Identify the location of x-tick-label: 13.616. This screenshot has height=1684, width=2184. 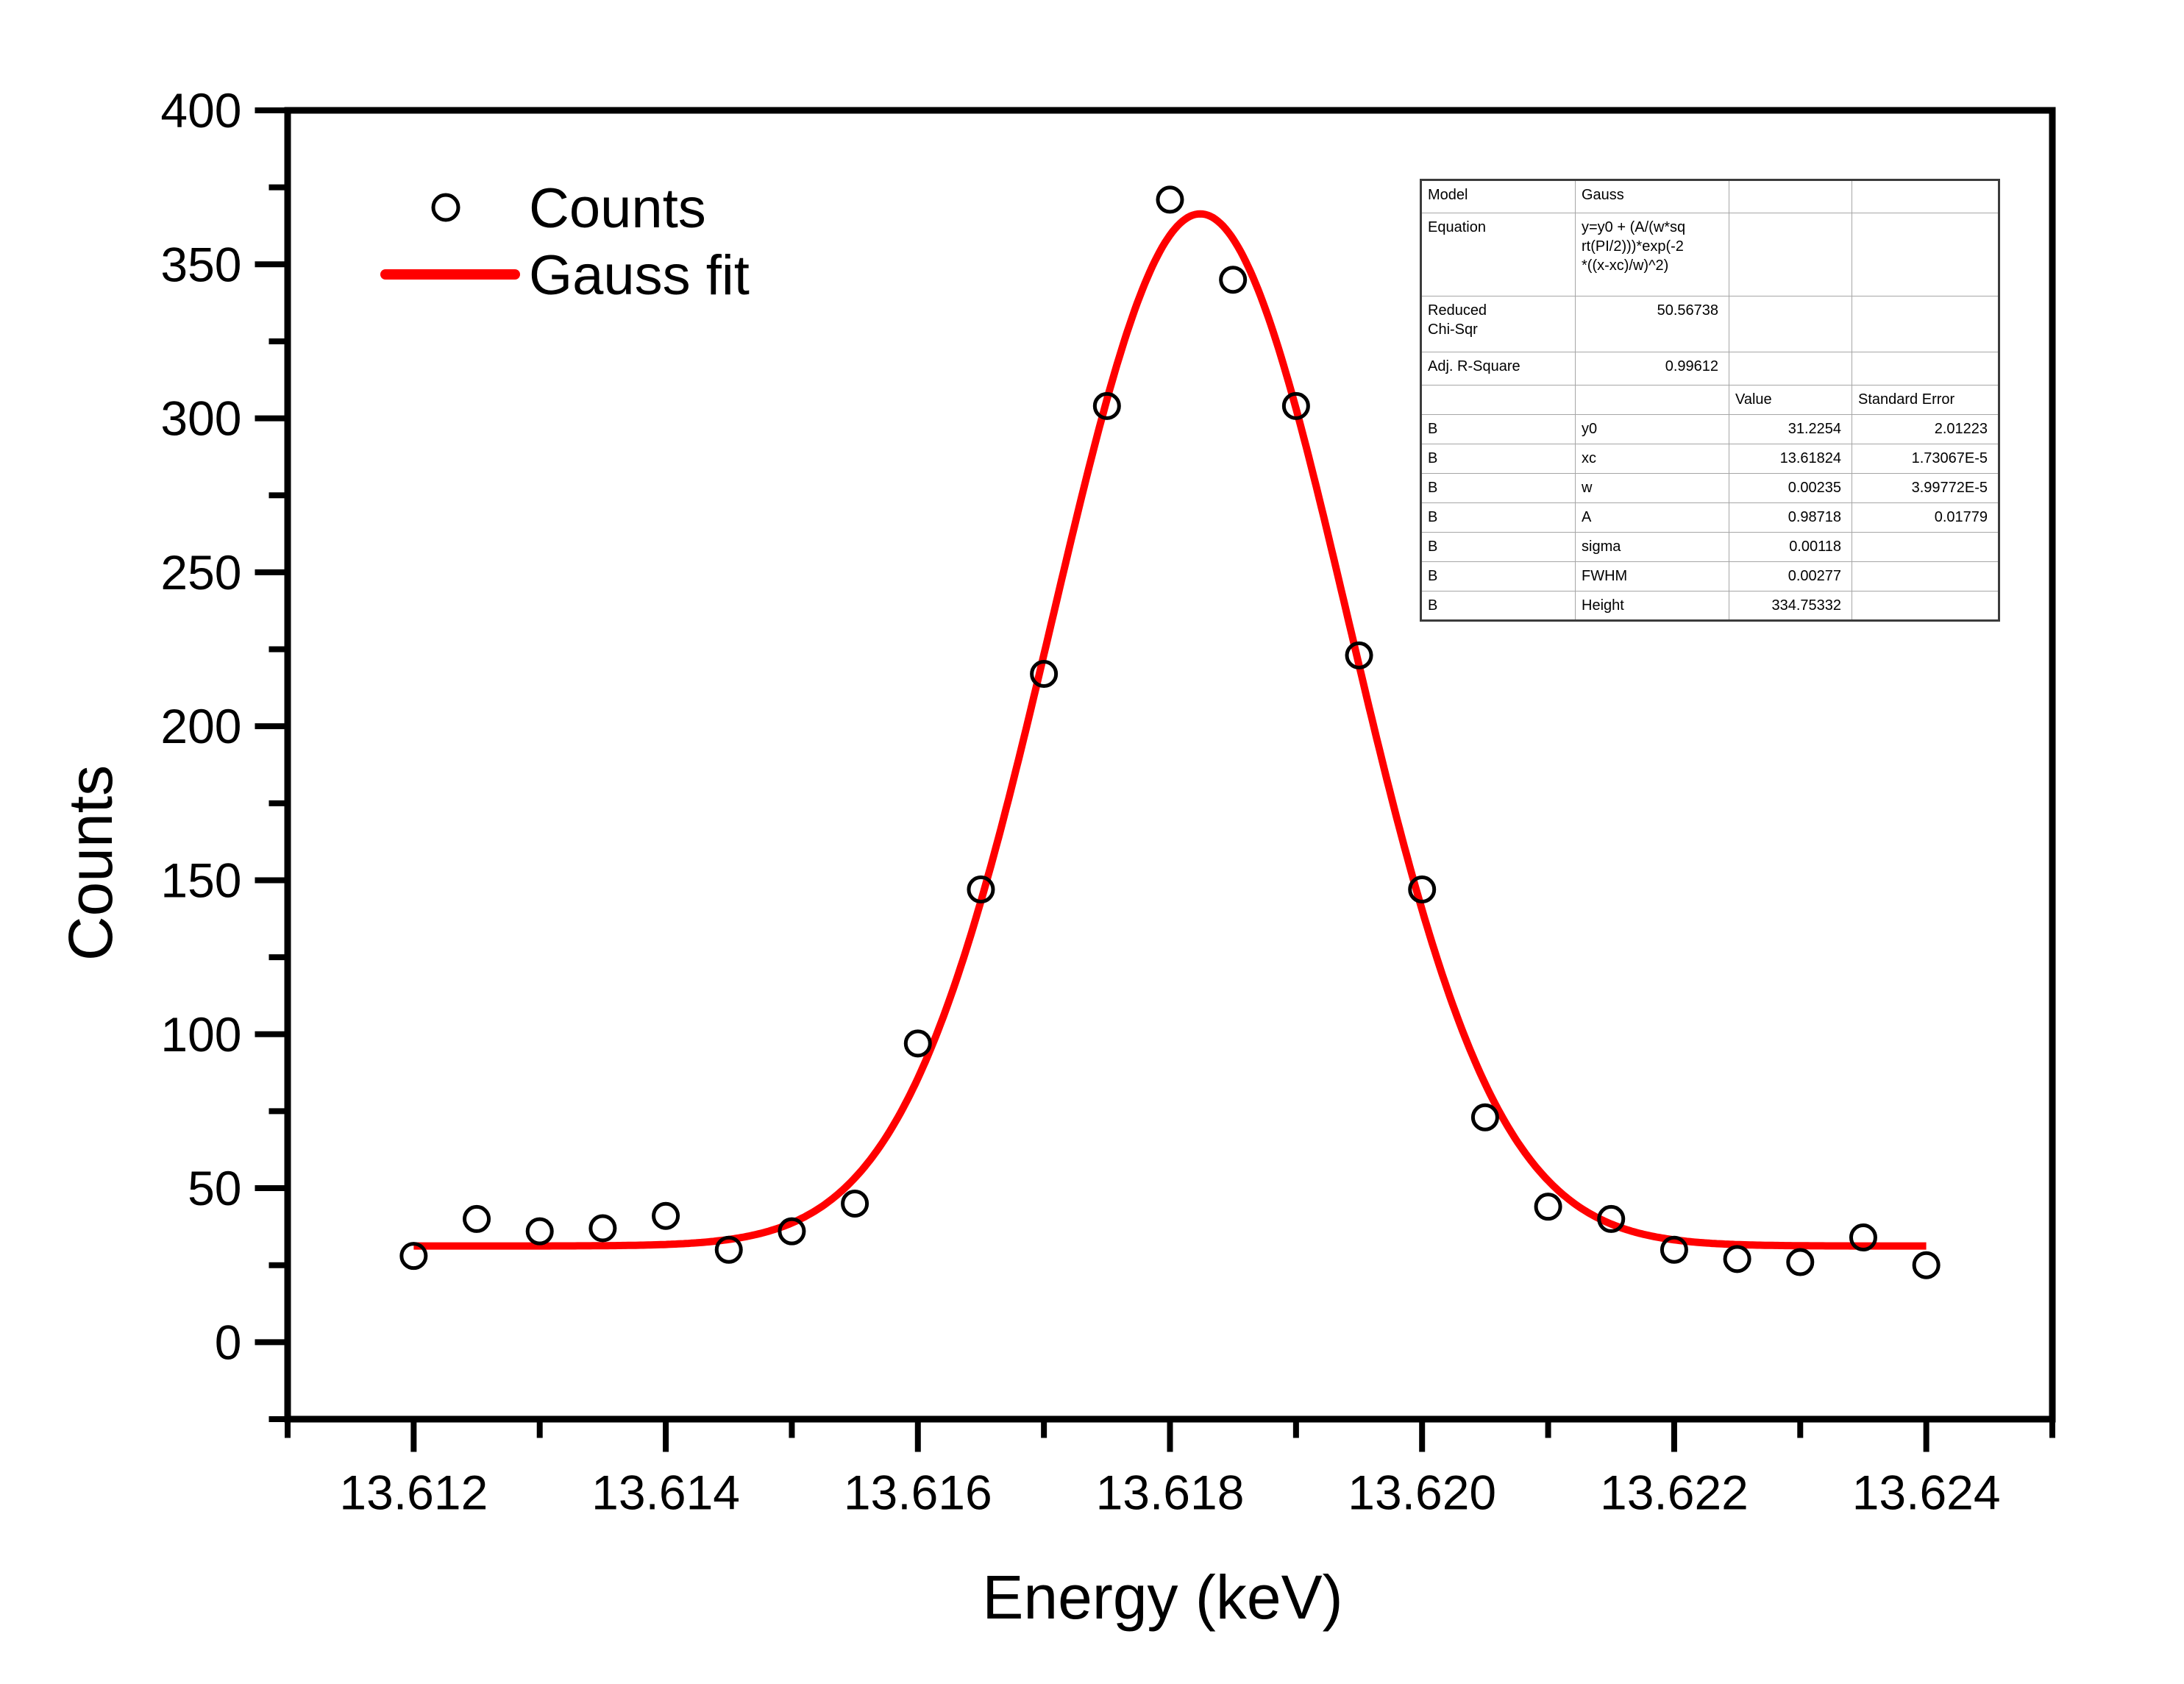
(918, 1492).